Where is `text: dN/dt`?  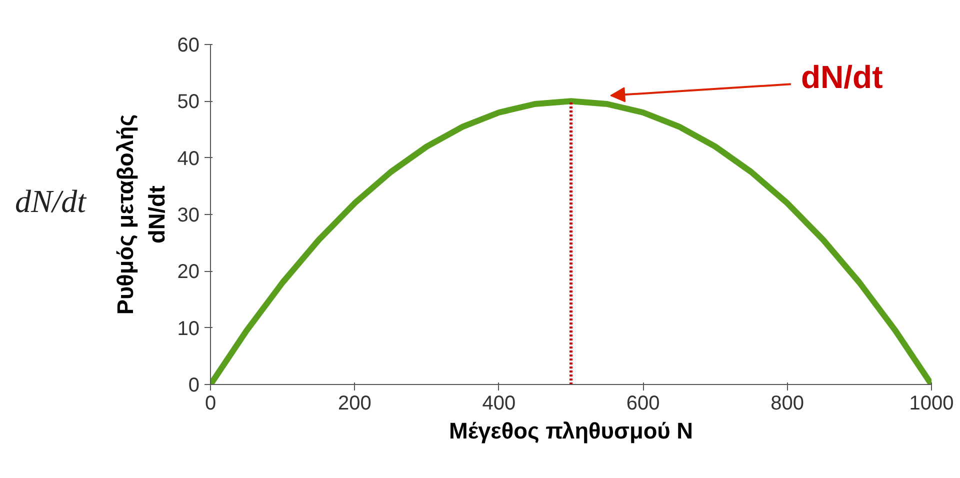 text: dN/dt is located at coordinates (51, 200).